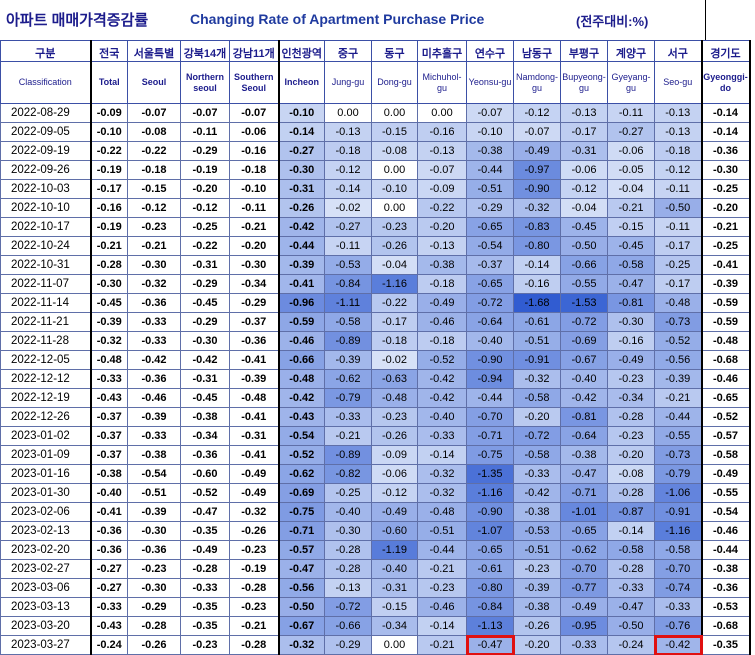  What do you see at coordinates (45, 626) in the screenshot?
I see `date-cell: 2023-03-20` at bounding box center [45, 626].